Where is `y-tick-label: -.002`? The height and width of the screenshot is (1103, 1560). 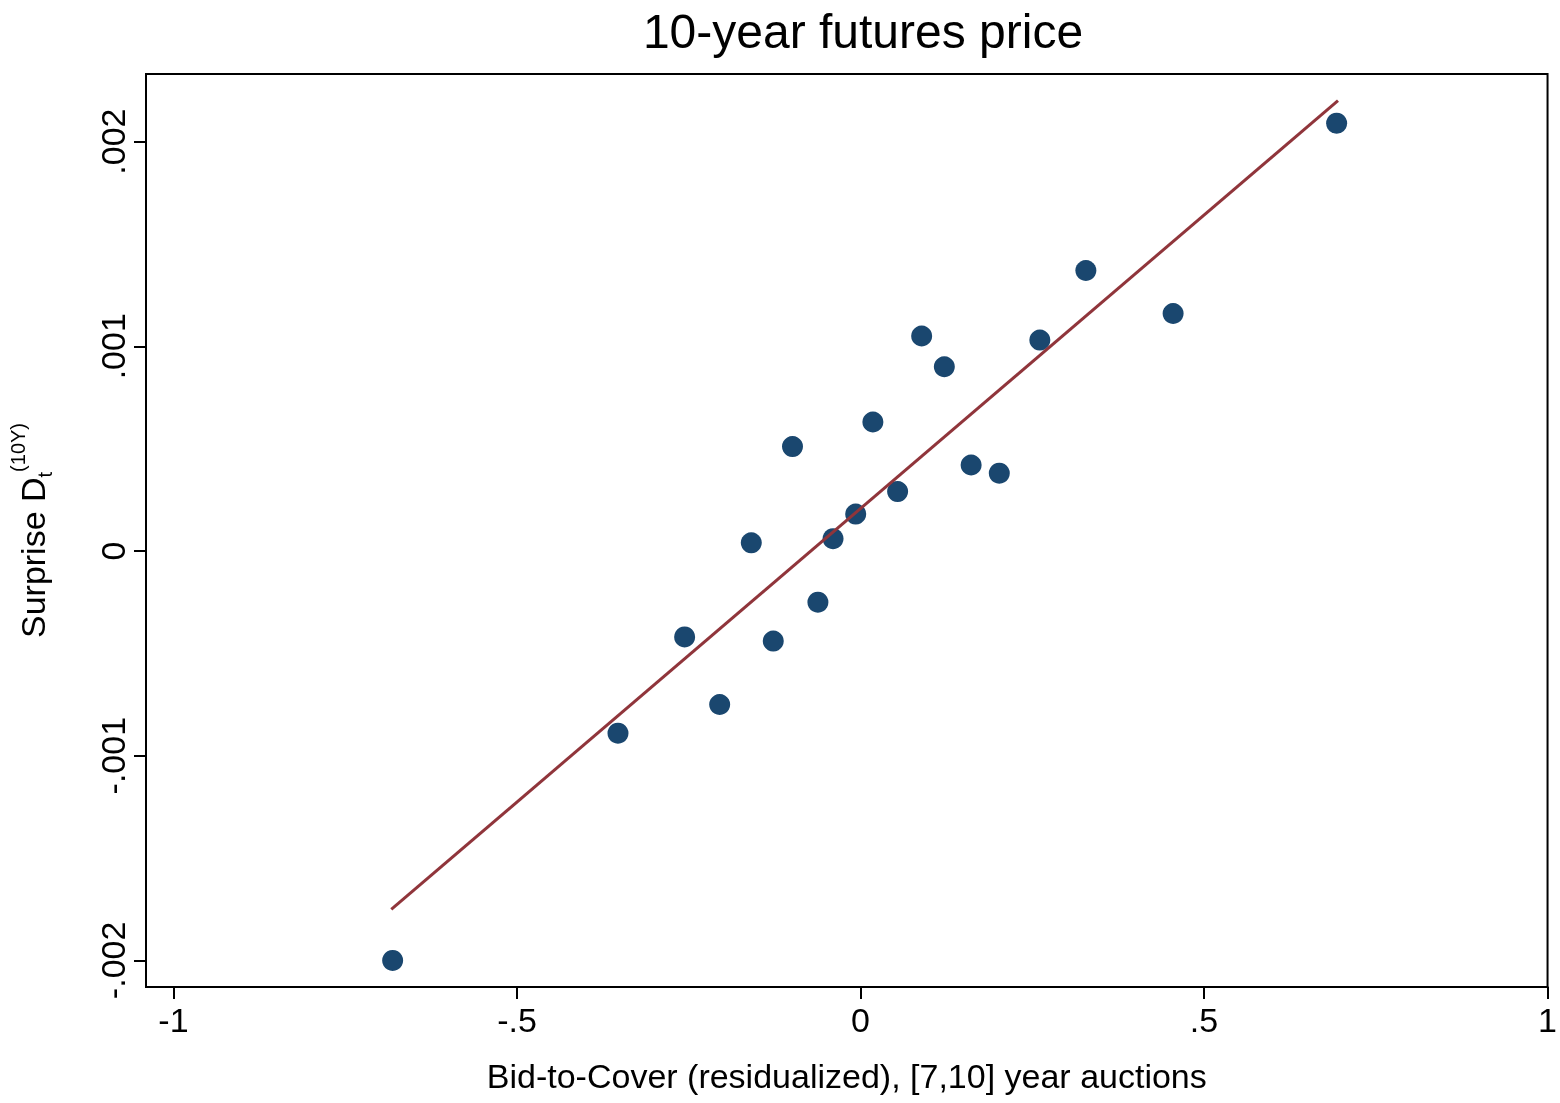
y-tick-label: -.002 is located at coordinates (113, 960).